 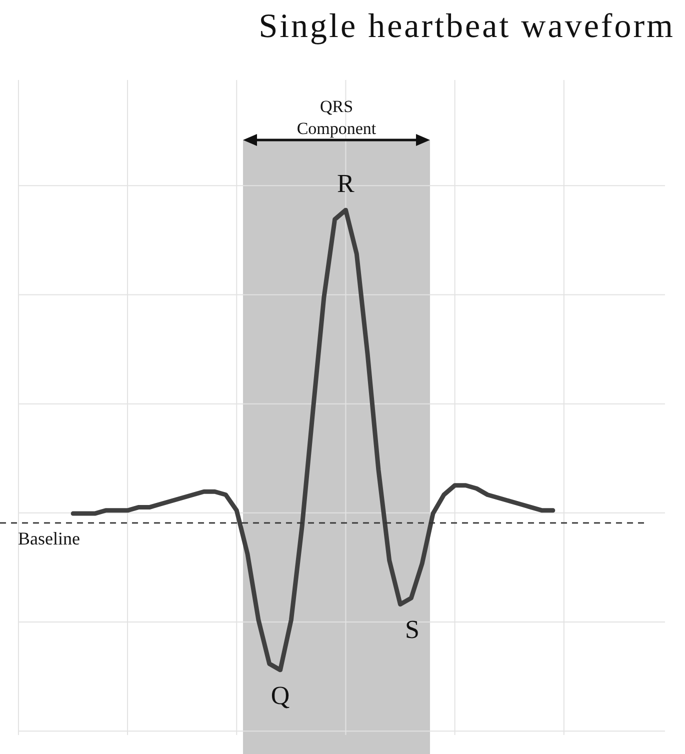 I want to click on annotation: S, so click(x=412, y=629).